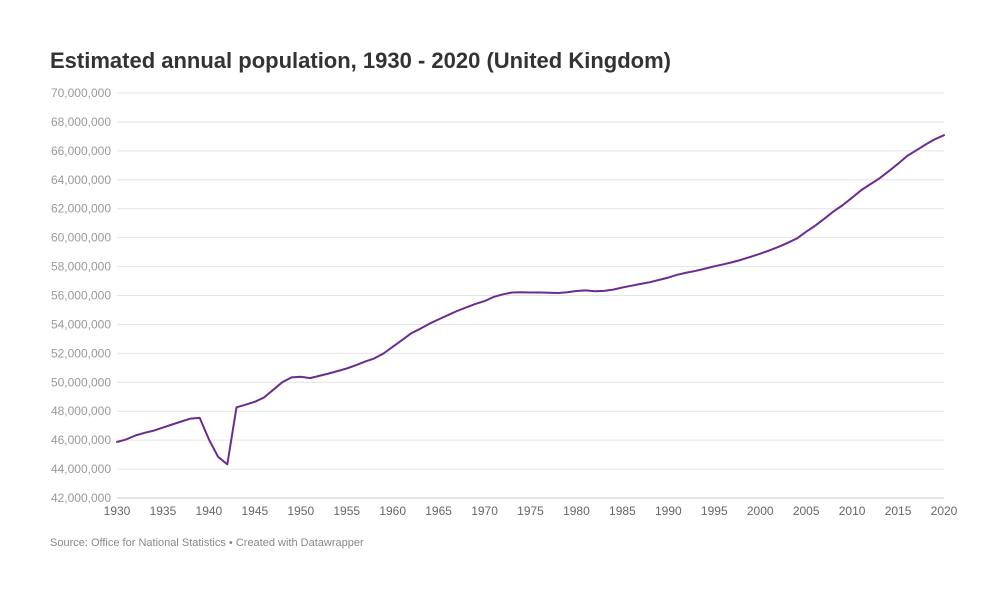 This screenshot has height=600, width=1000. I want to click on x-tick-label: 1960, so click(392, 511).